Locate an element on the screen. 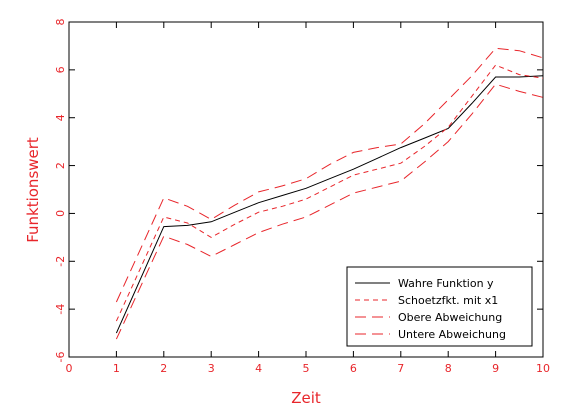 The height and width of the screenshot is (419, 576). y-tick-label: -4 is located at coordinates (60, 309).